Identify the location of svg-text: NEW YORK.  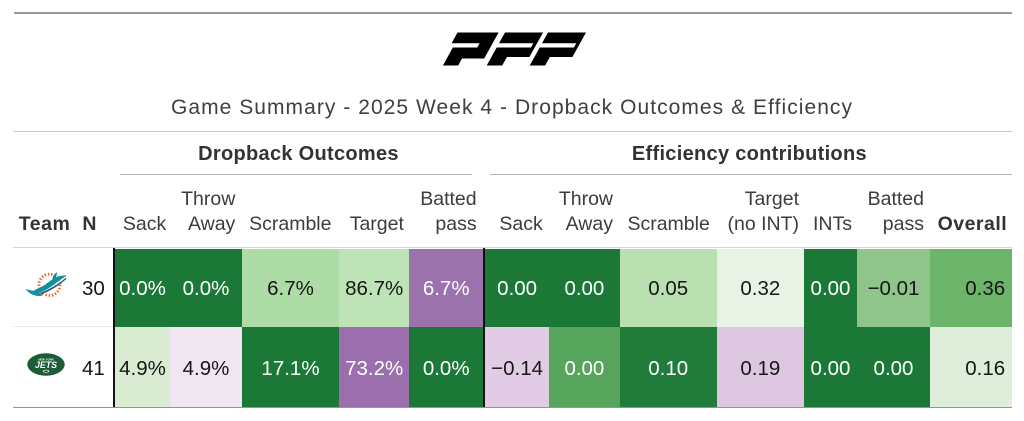
(46, 360).